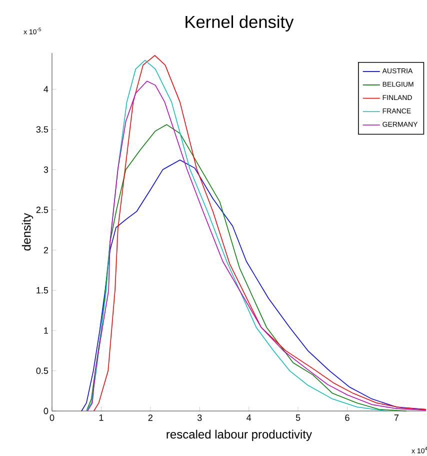  What do you see at coordinates (42, 290) in the screenshot?
I see `y-tick-label: 1.5` at bounding box center [42, 290].